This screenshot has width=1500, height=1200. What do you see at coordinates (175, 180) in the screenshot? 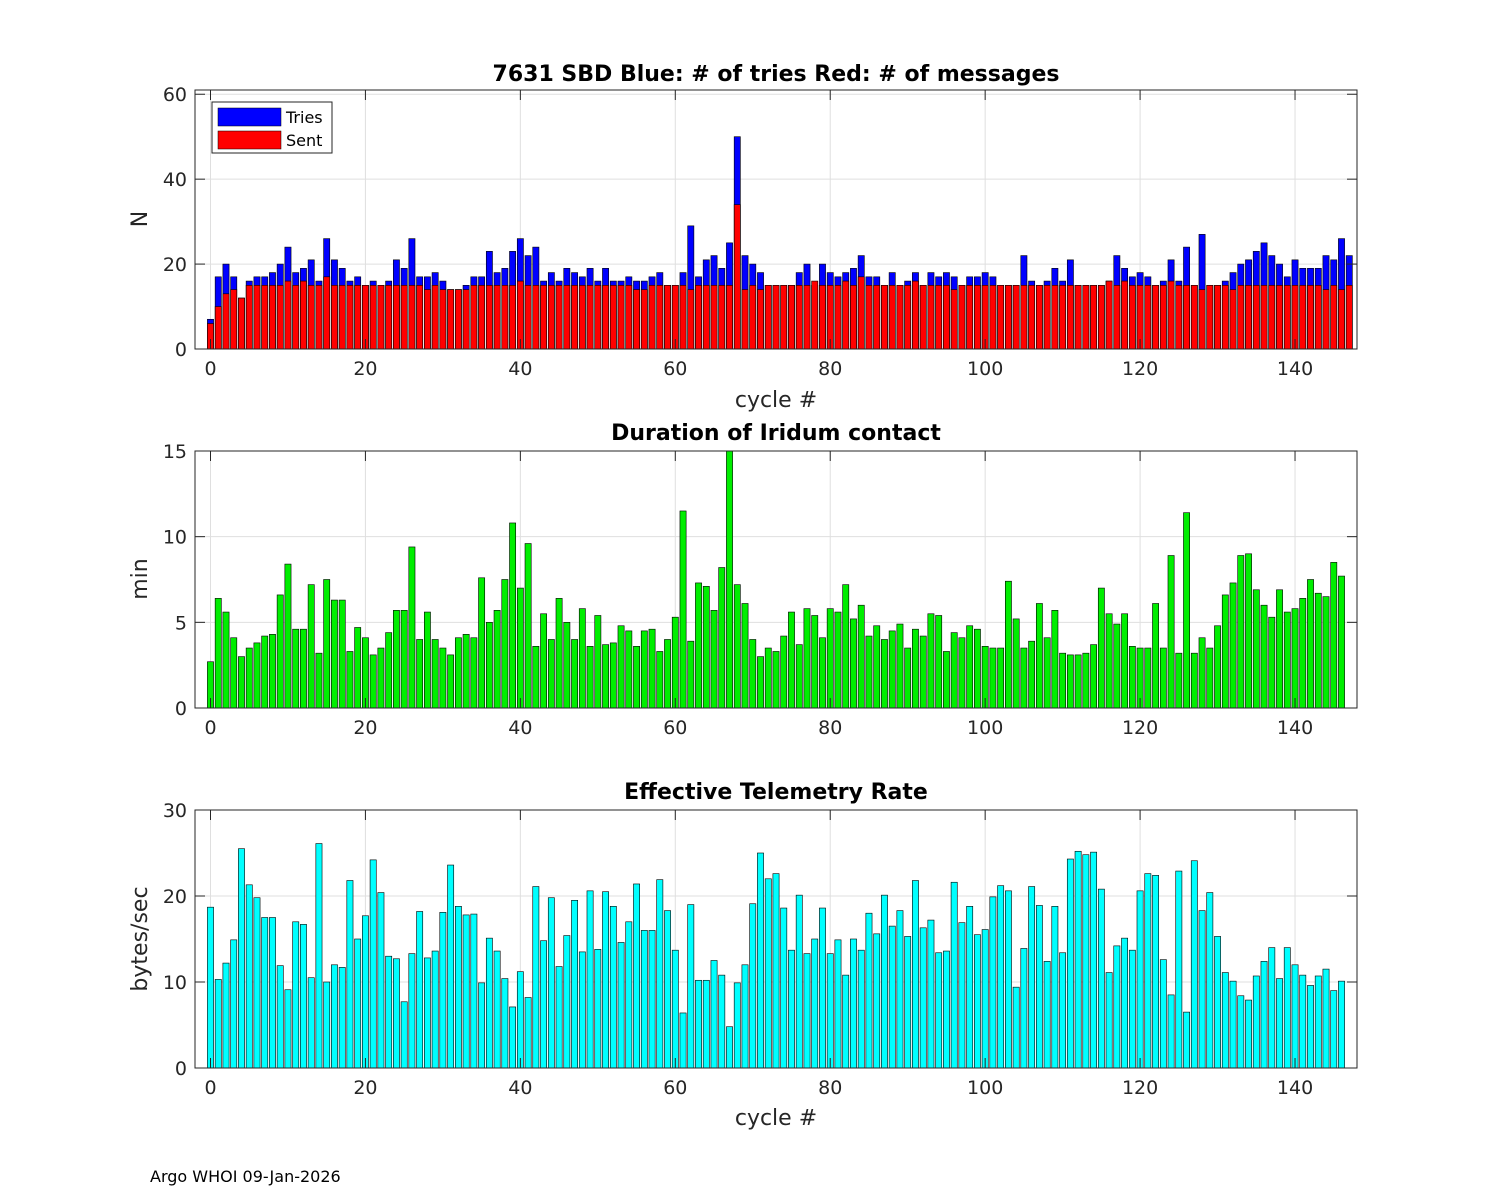
I see `y-tick-label: 40` at bounding box center [175, 180].